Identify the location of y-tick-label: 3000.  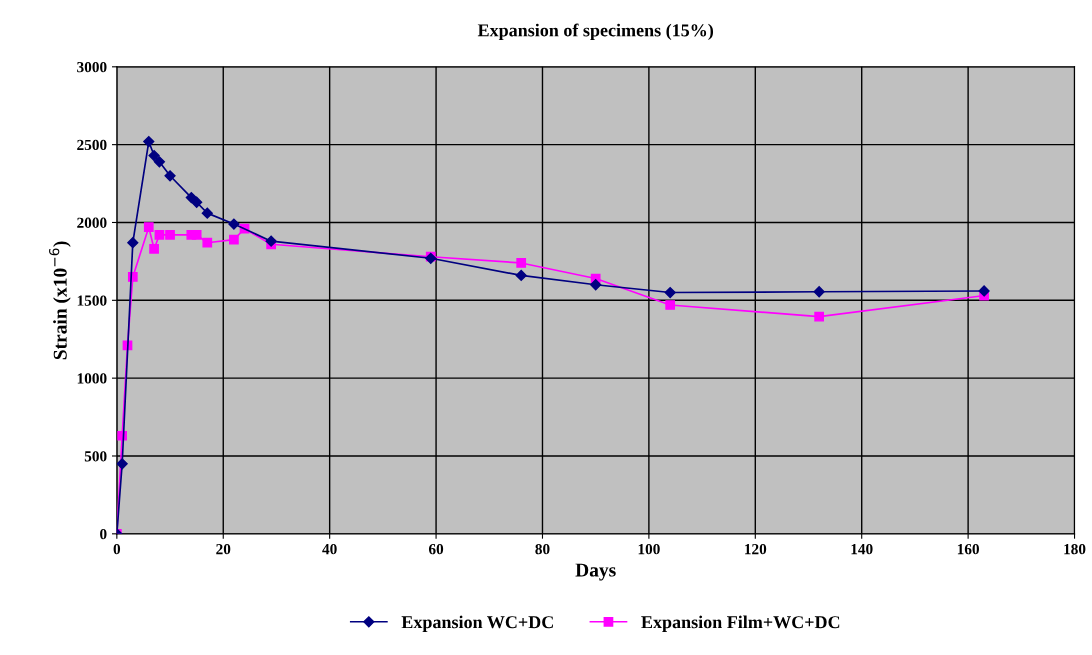
(92, 67).